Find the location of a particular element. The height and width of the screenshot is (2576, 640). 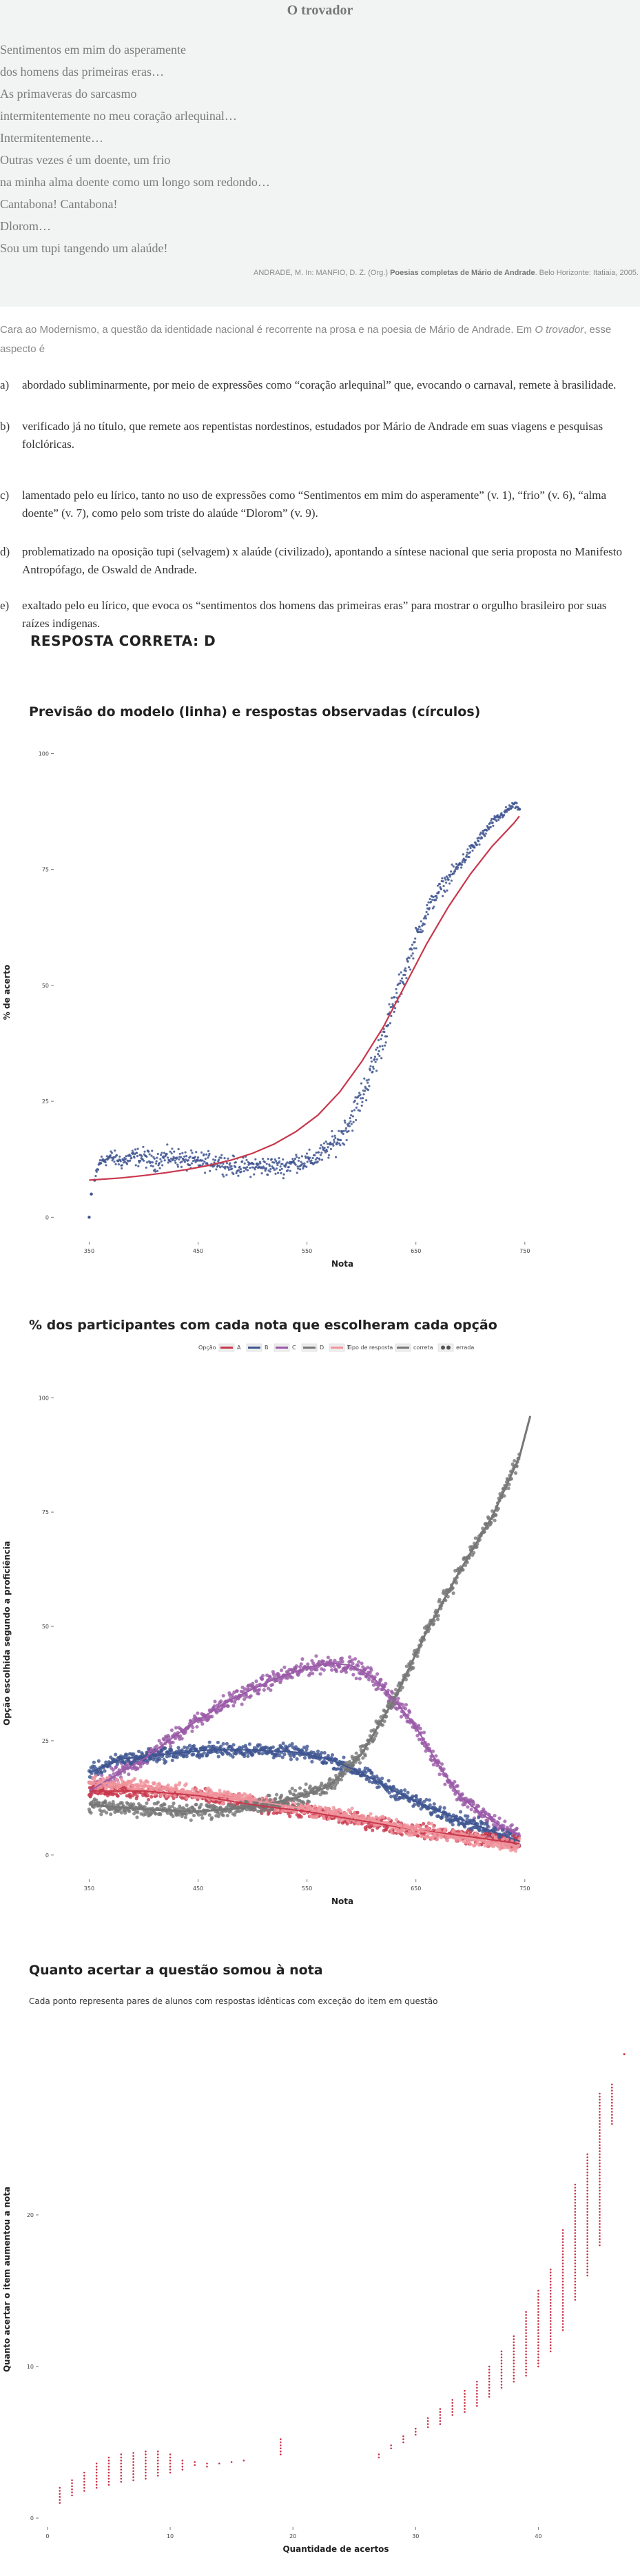

x-tick-label: 40 is located at coordinates (538, 2536).